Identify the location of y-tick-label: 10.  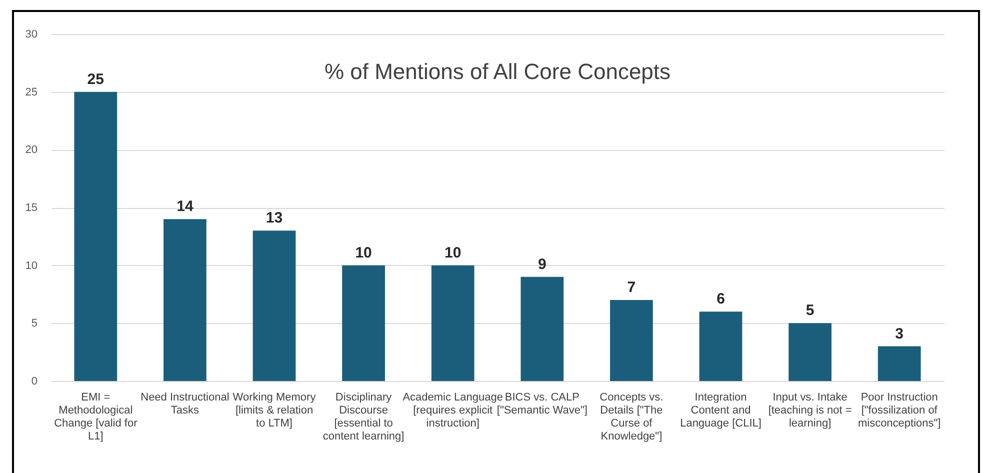
(31, 266).